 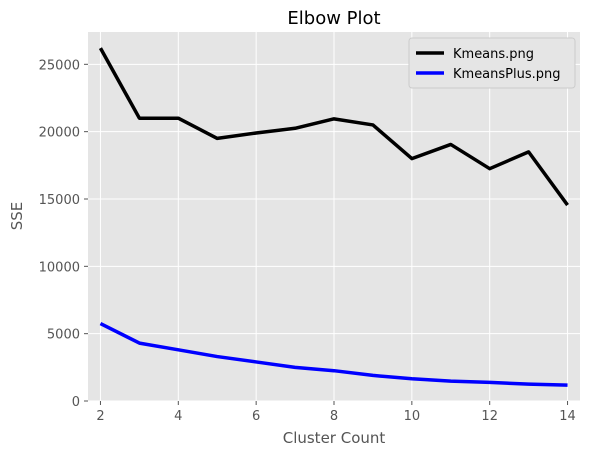 What do you see at coordinates (567, 416) in the screenshot?
I see `x-tick-label: 14` at bounding box center [567, 416].